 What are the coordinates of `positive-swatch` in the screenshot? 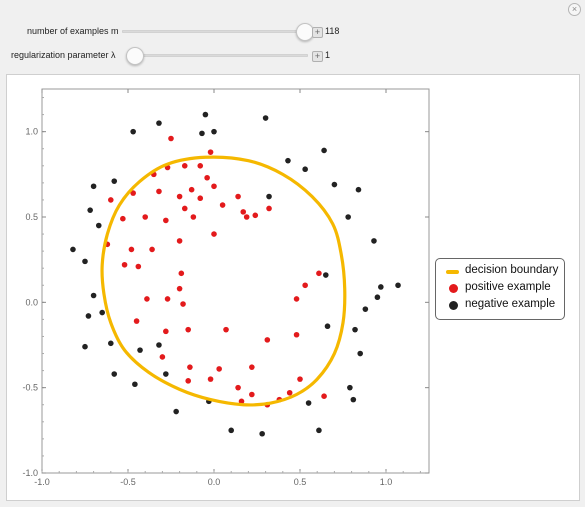 It's located at (453, 288).